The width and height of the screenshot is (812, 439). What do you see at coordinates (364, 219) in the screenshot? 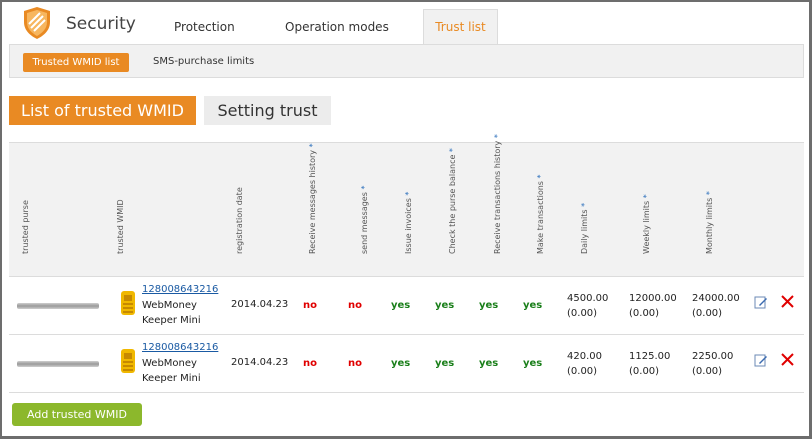
I see `col-send-messages: send messages *` at bounding box center [364, 219].